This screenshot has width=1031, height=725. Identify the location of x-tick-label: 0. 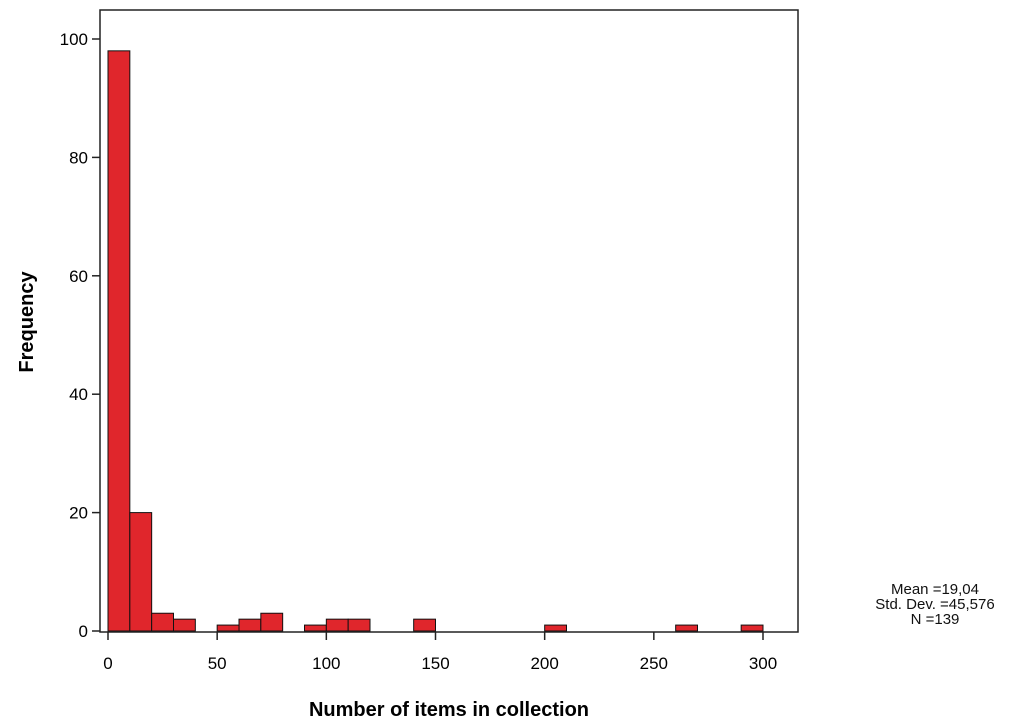
(107, 663).